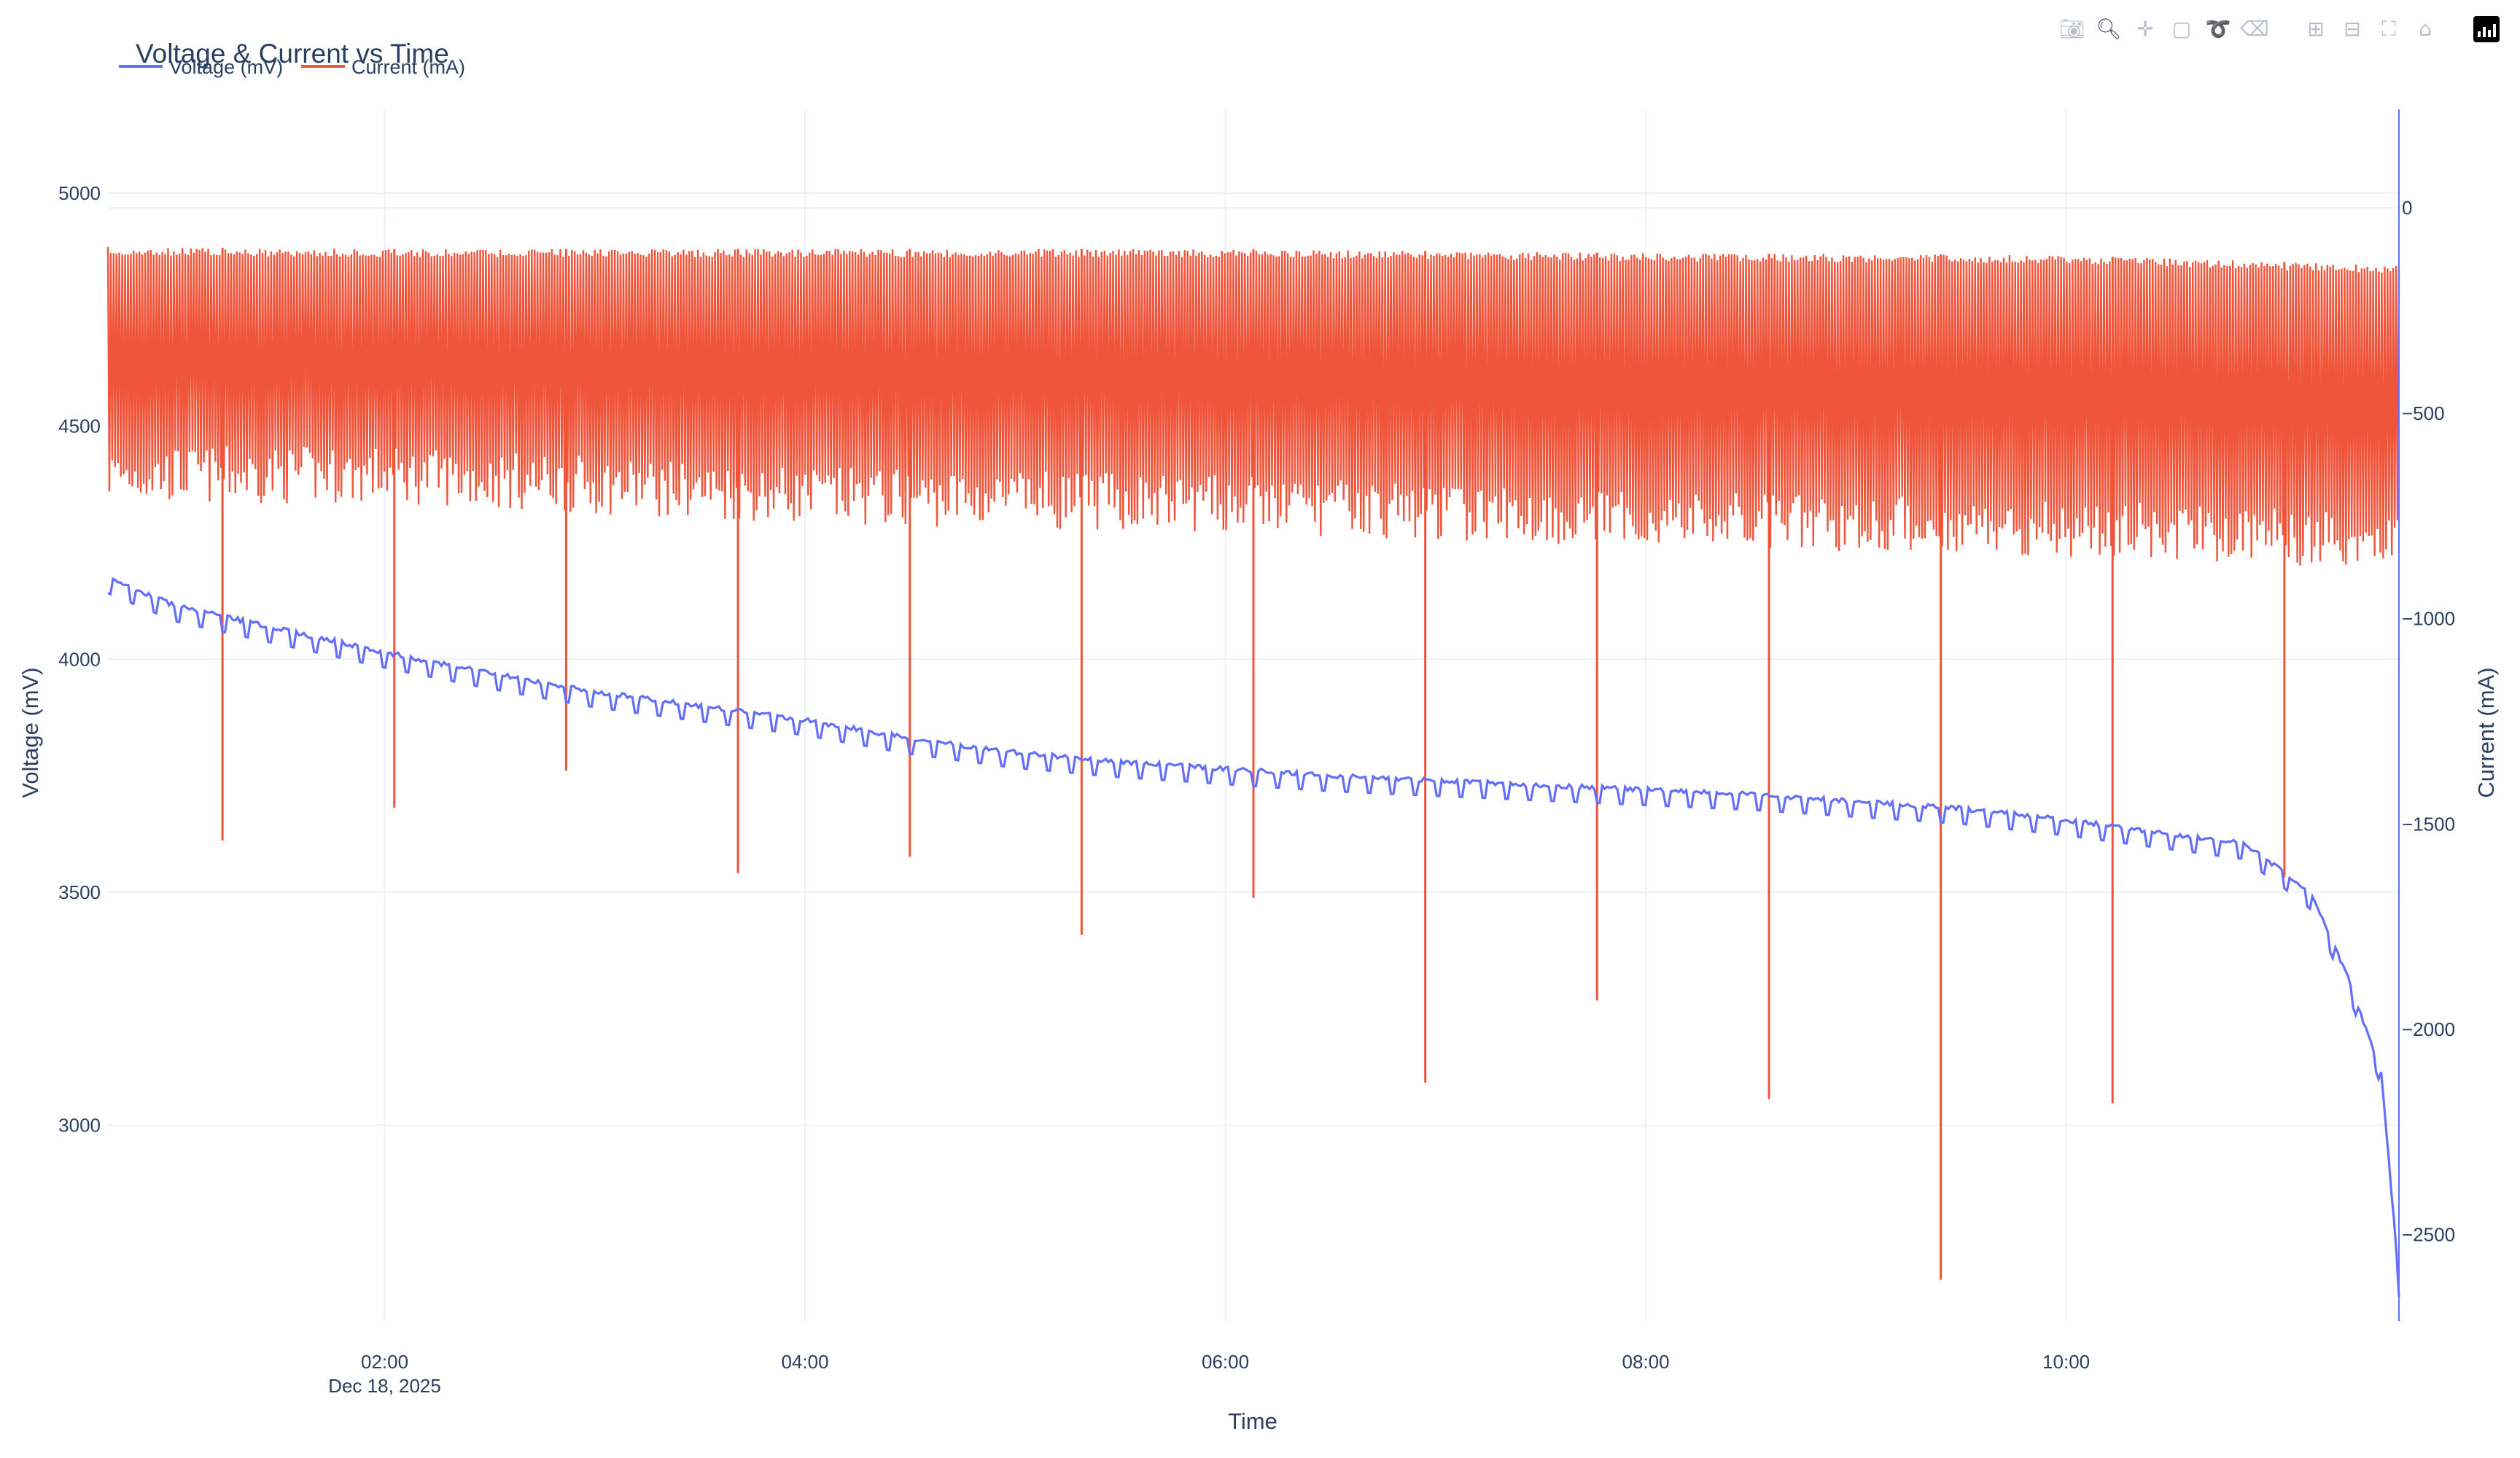  Describe the element at coordinates (2145, 29) in the screenshot. I see `pan-icon: ✛` at that location.